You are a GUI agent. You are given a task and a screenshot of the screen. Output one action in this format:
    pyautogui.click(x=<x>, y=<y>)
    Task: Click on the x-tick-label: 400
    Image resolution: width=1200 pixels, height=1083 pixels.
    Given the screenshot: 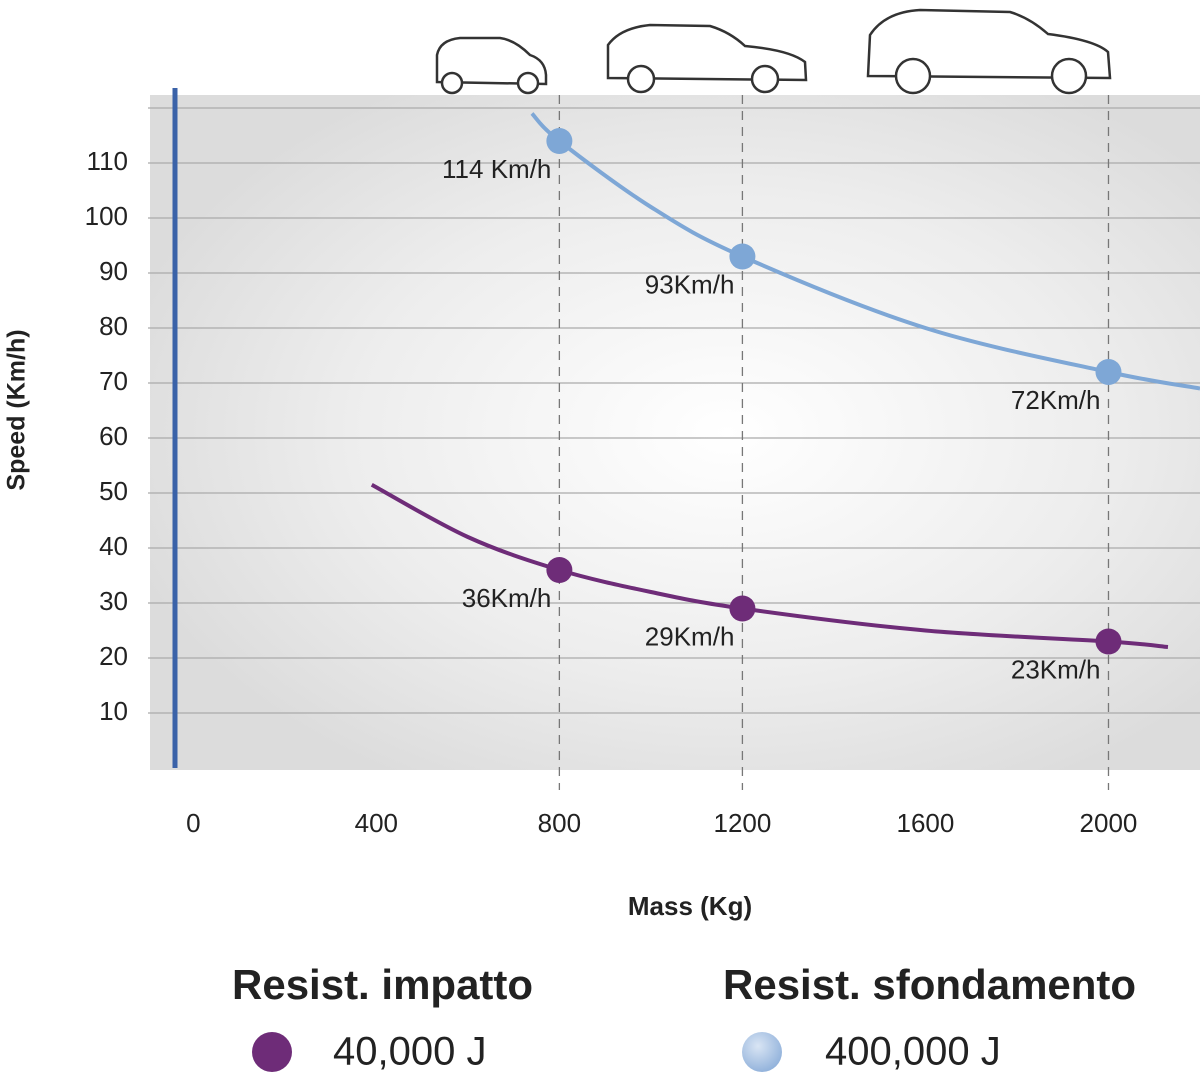 What is the action you would take?
    pyautogui.click(x=376, y=823)
    